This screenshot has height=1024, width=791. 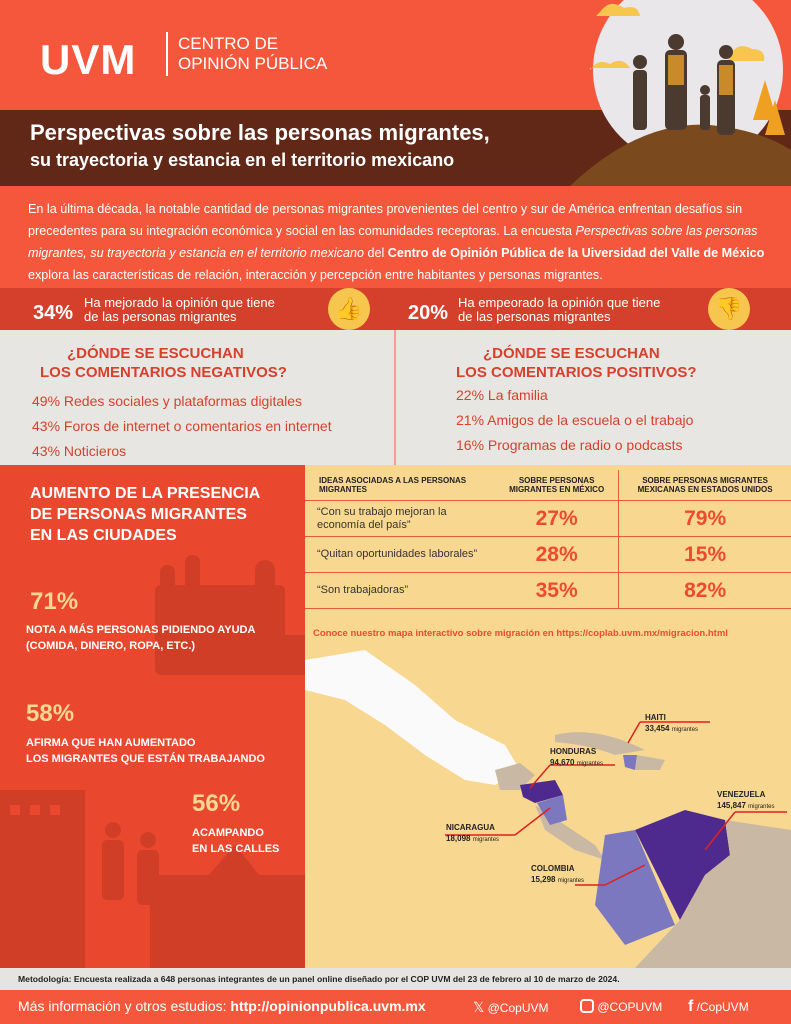 I want to click on comments-divider, so click(x=395, y=397).